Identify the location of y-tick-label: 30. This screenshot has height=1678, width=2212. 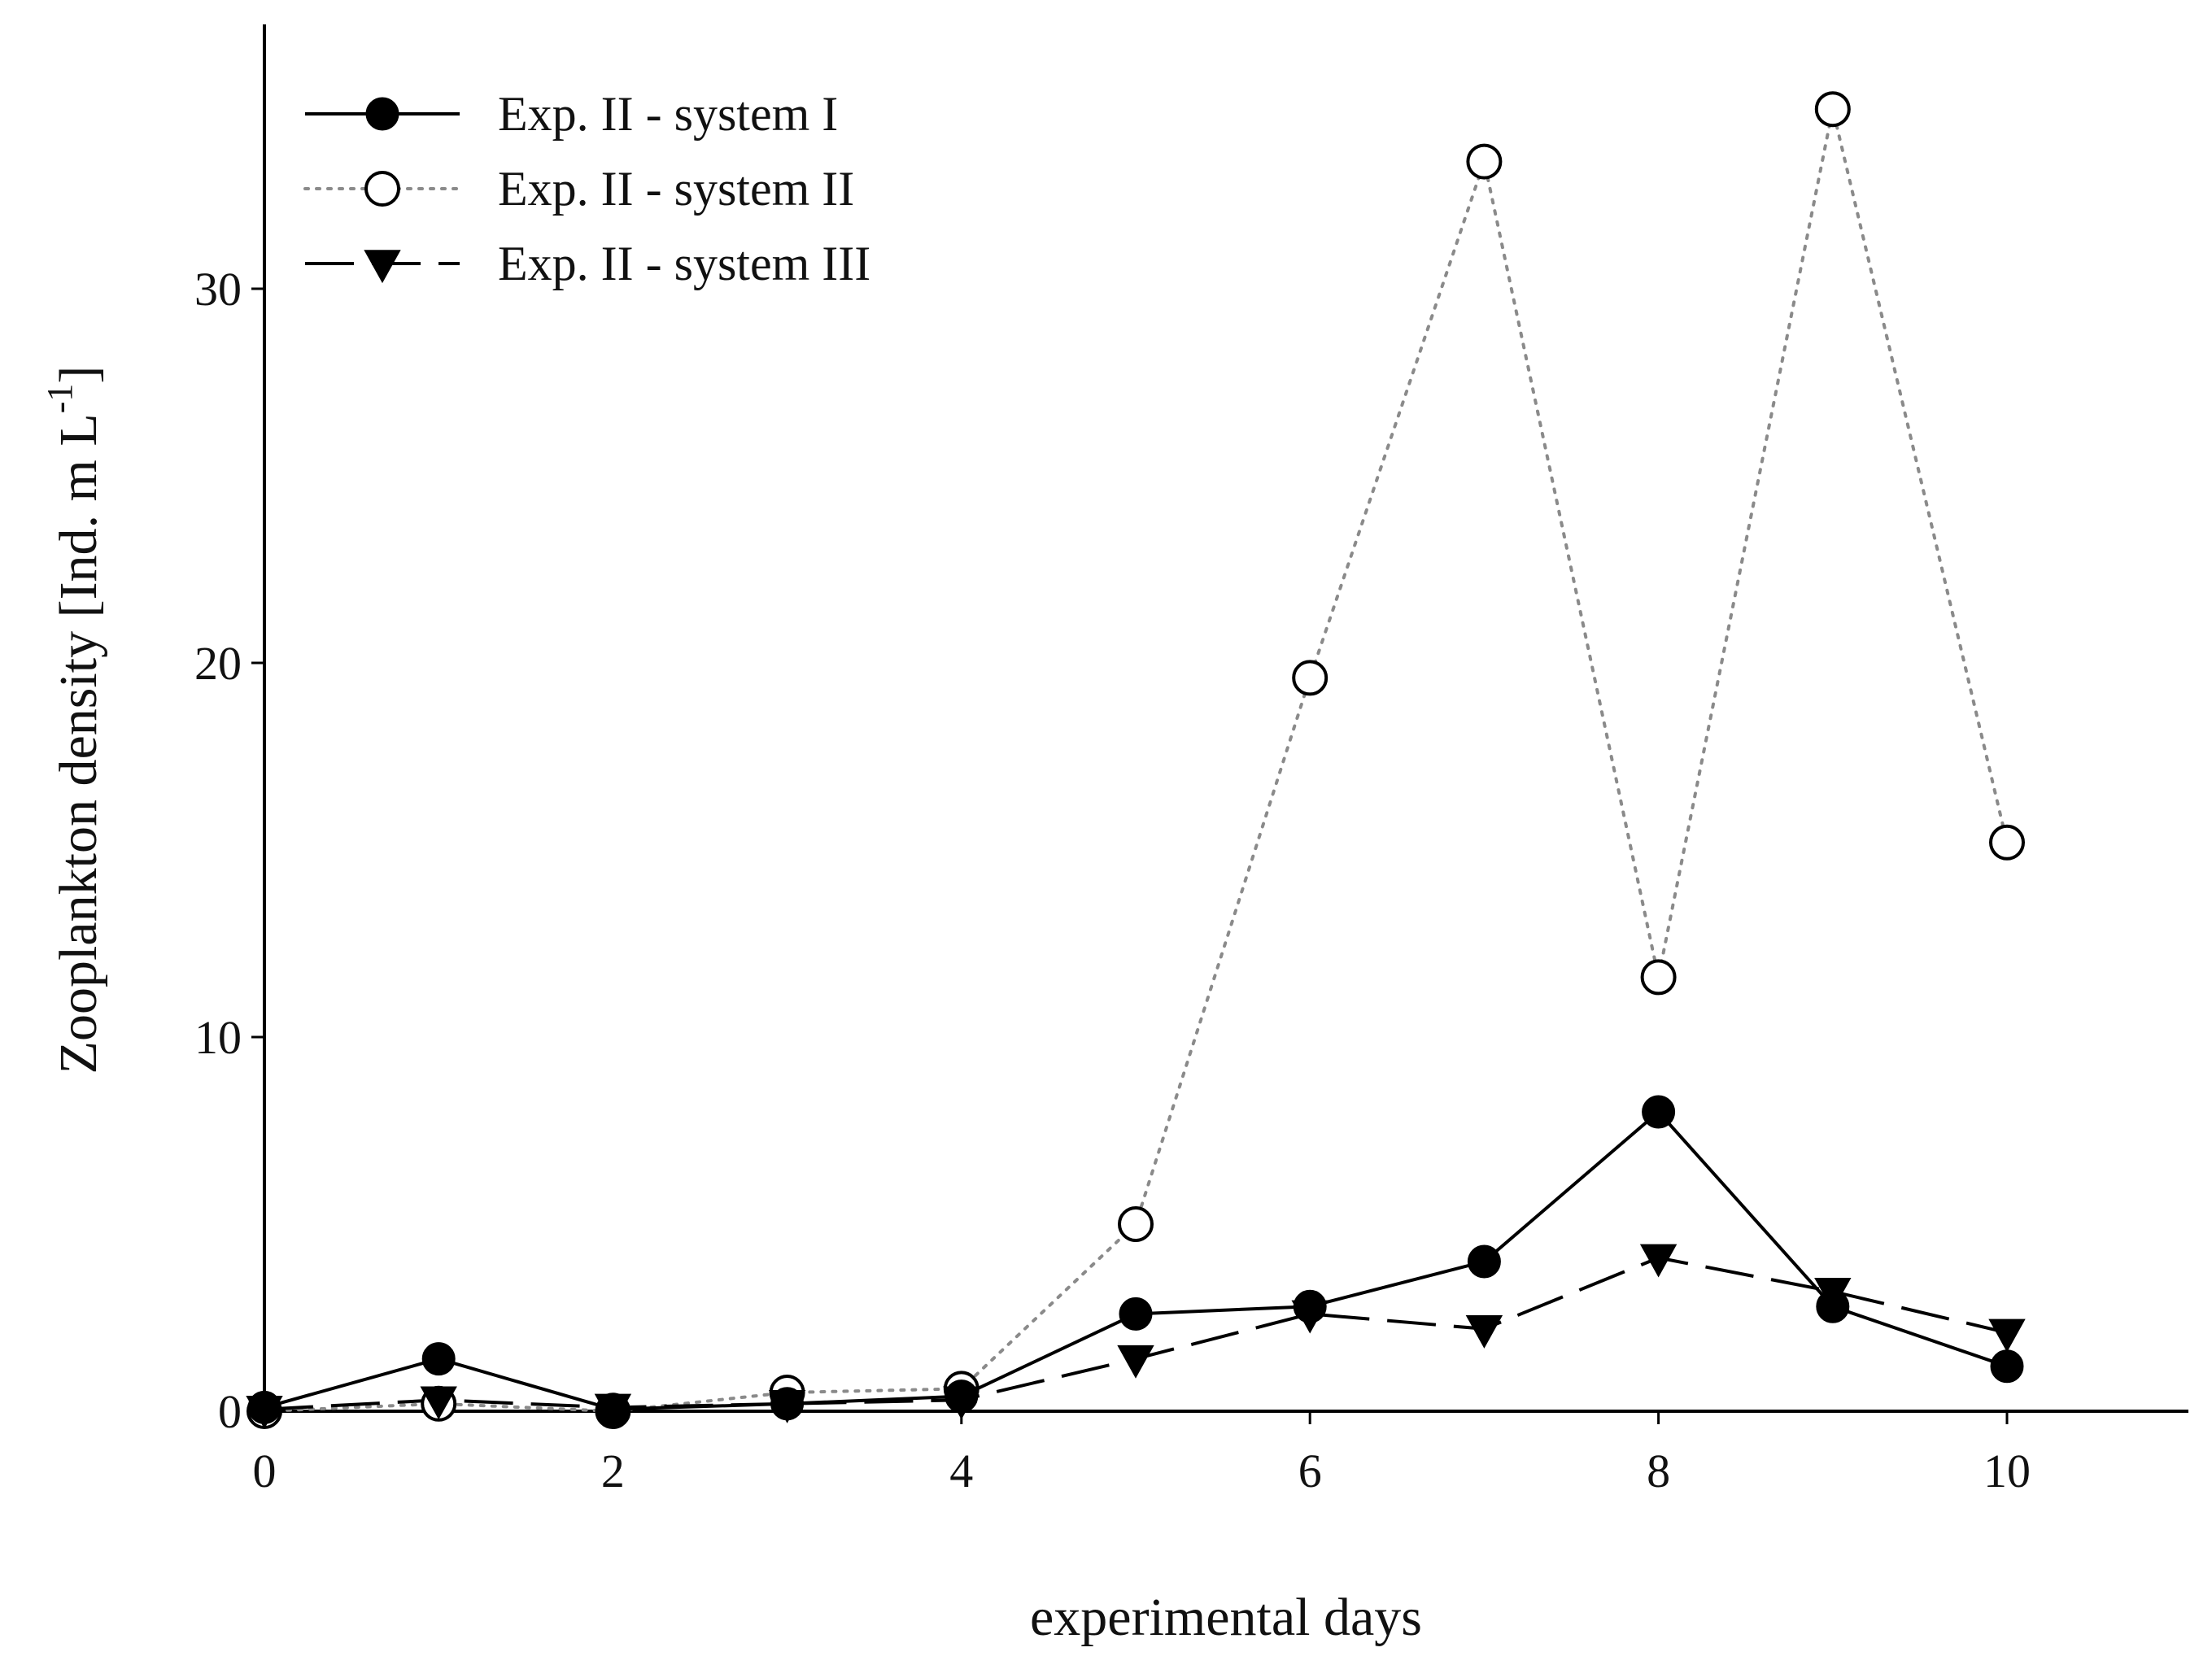
(218, 290).